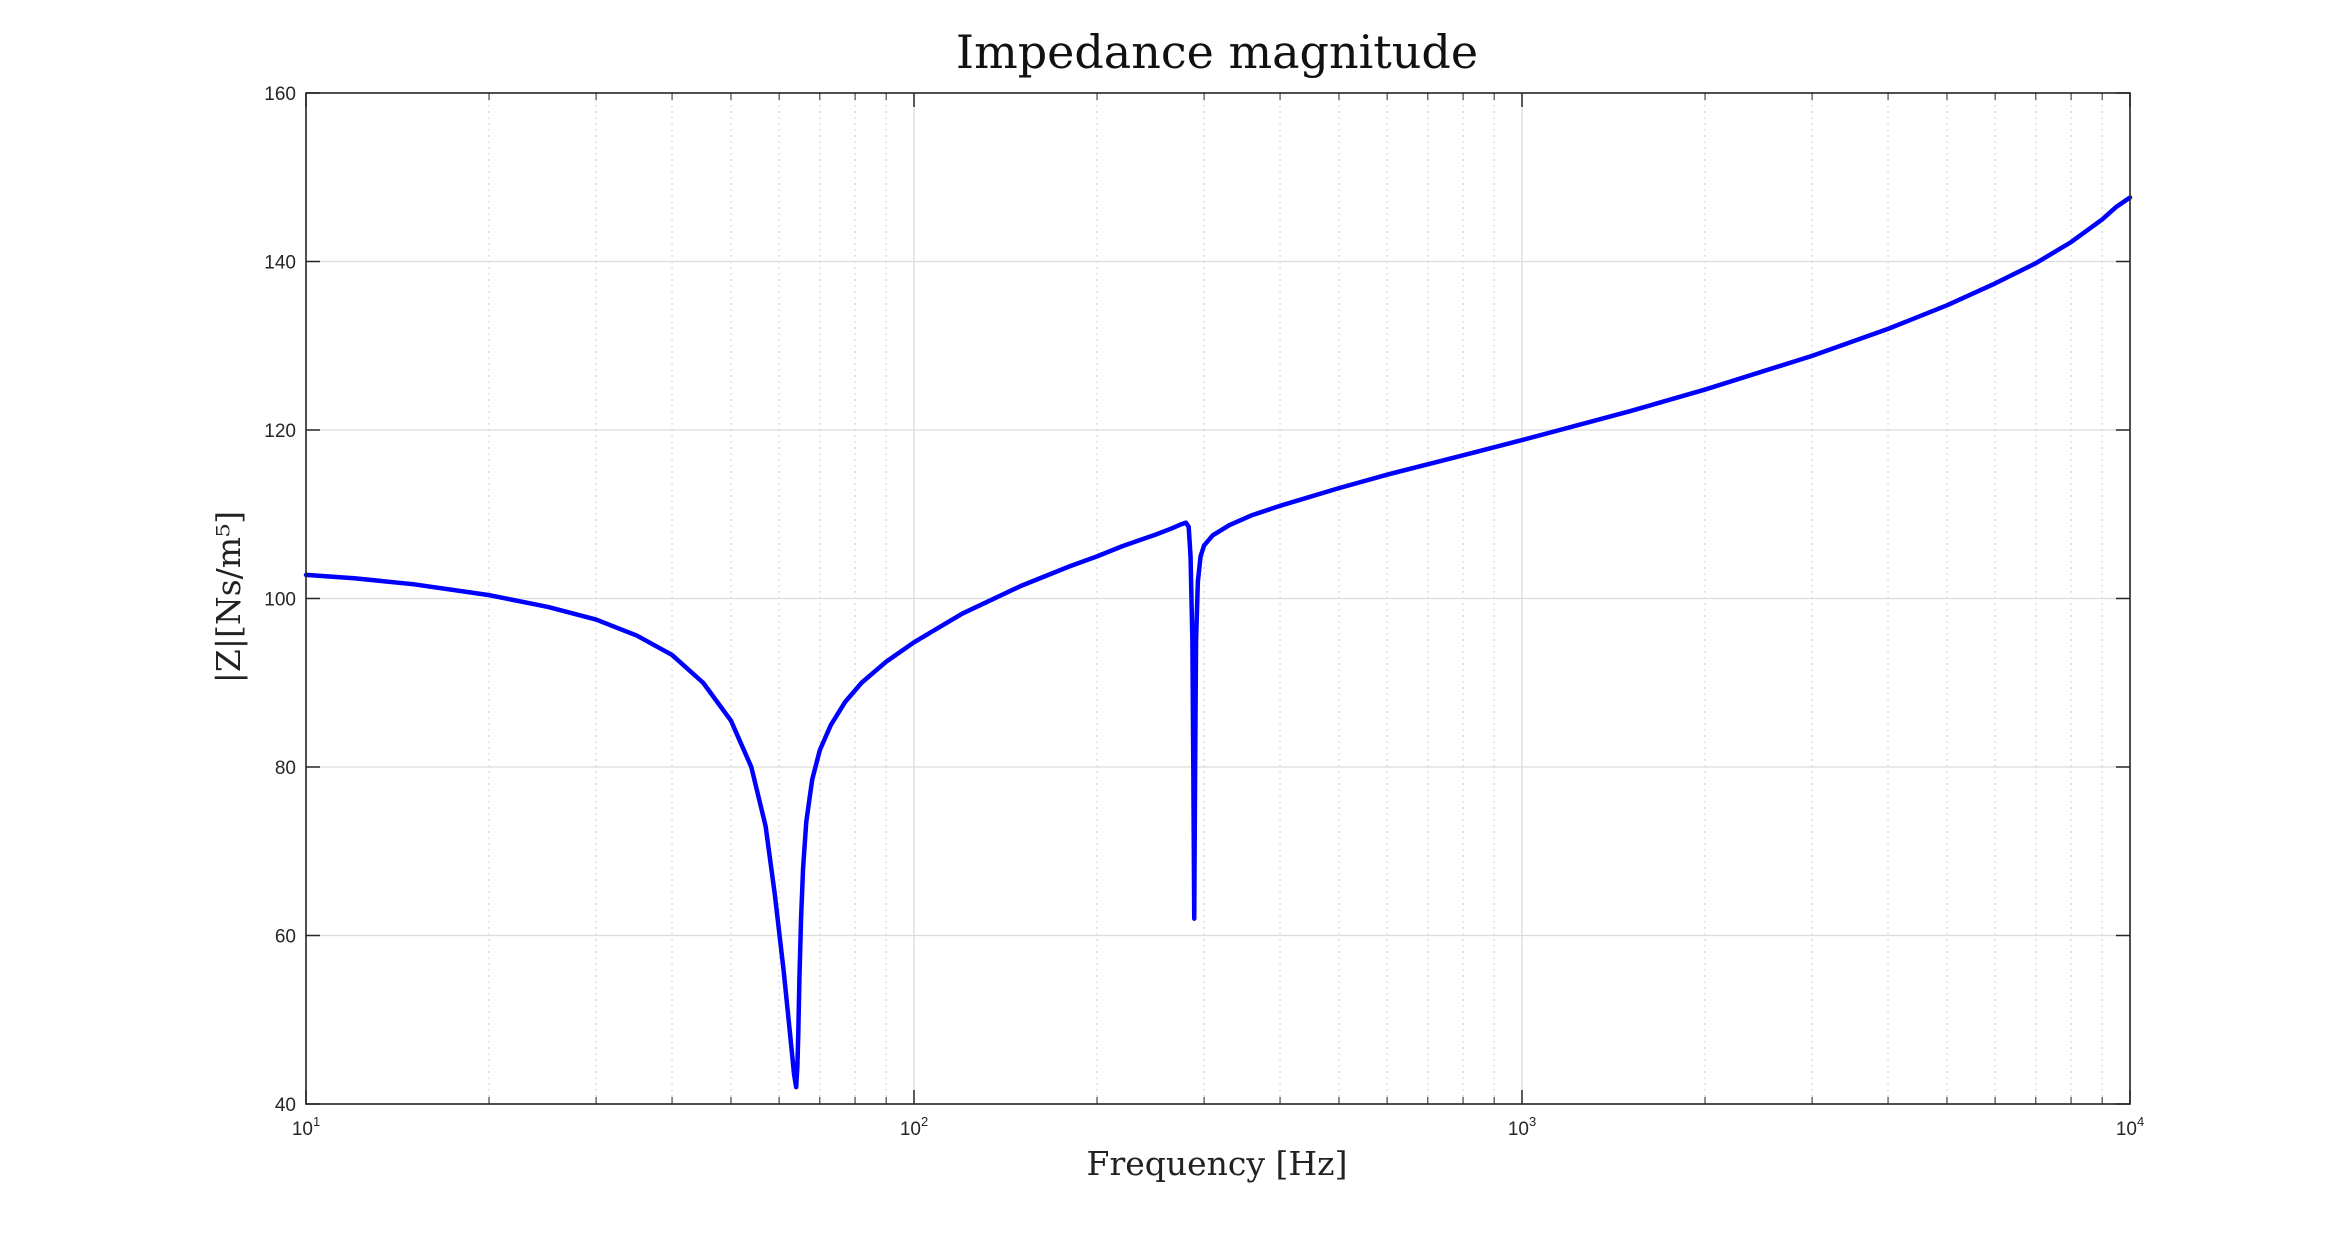 The image size is (2344, 1237). What do you see at coordinates (1217, 52) in the screenshot?
I see `chart-title: Impedance magnitude` at bounding box center [1217, 52].